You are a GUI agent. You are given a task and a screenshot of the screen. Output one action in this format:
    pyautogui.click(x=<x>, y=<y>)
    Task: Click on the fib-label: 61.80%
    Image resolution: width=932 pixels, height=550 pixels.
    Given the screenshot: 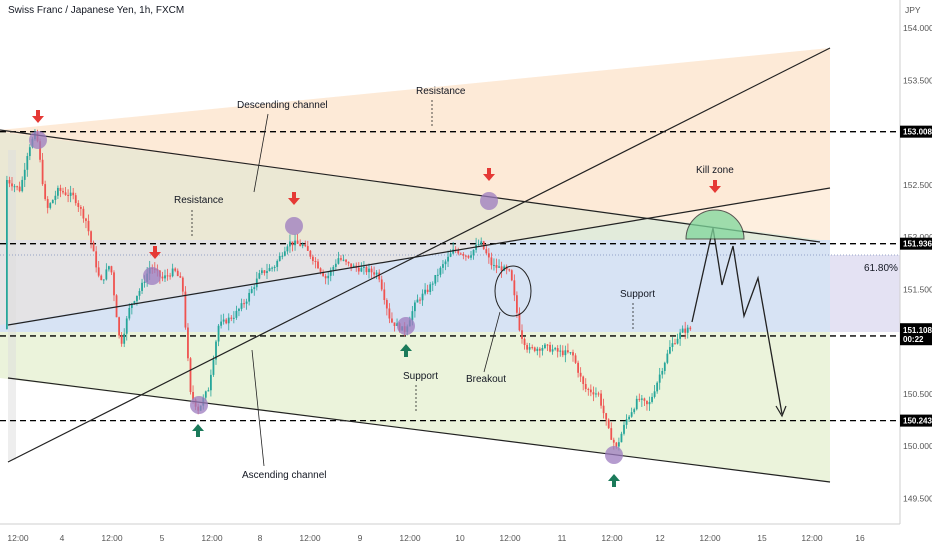 What is the action you would take?
    pyautogui.click(x=881, y=268)
    